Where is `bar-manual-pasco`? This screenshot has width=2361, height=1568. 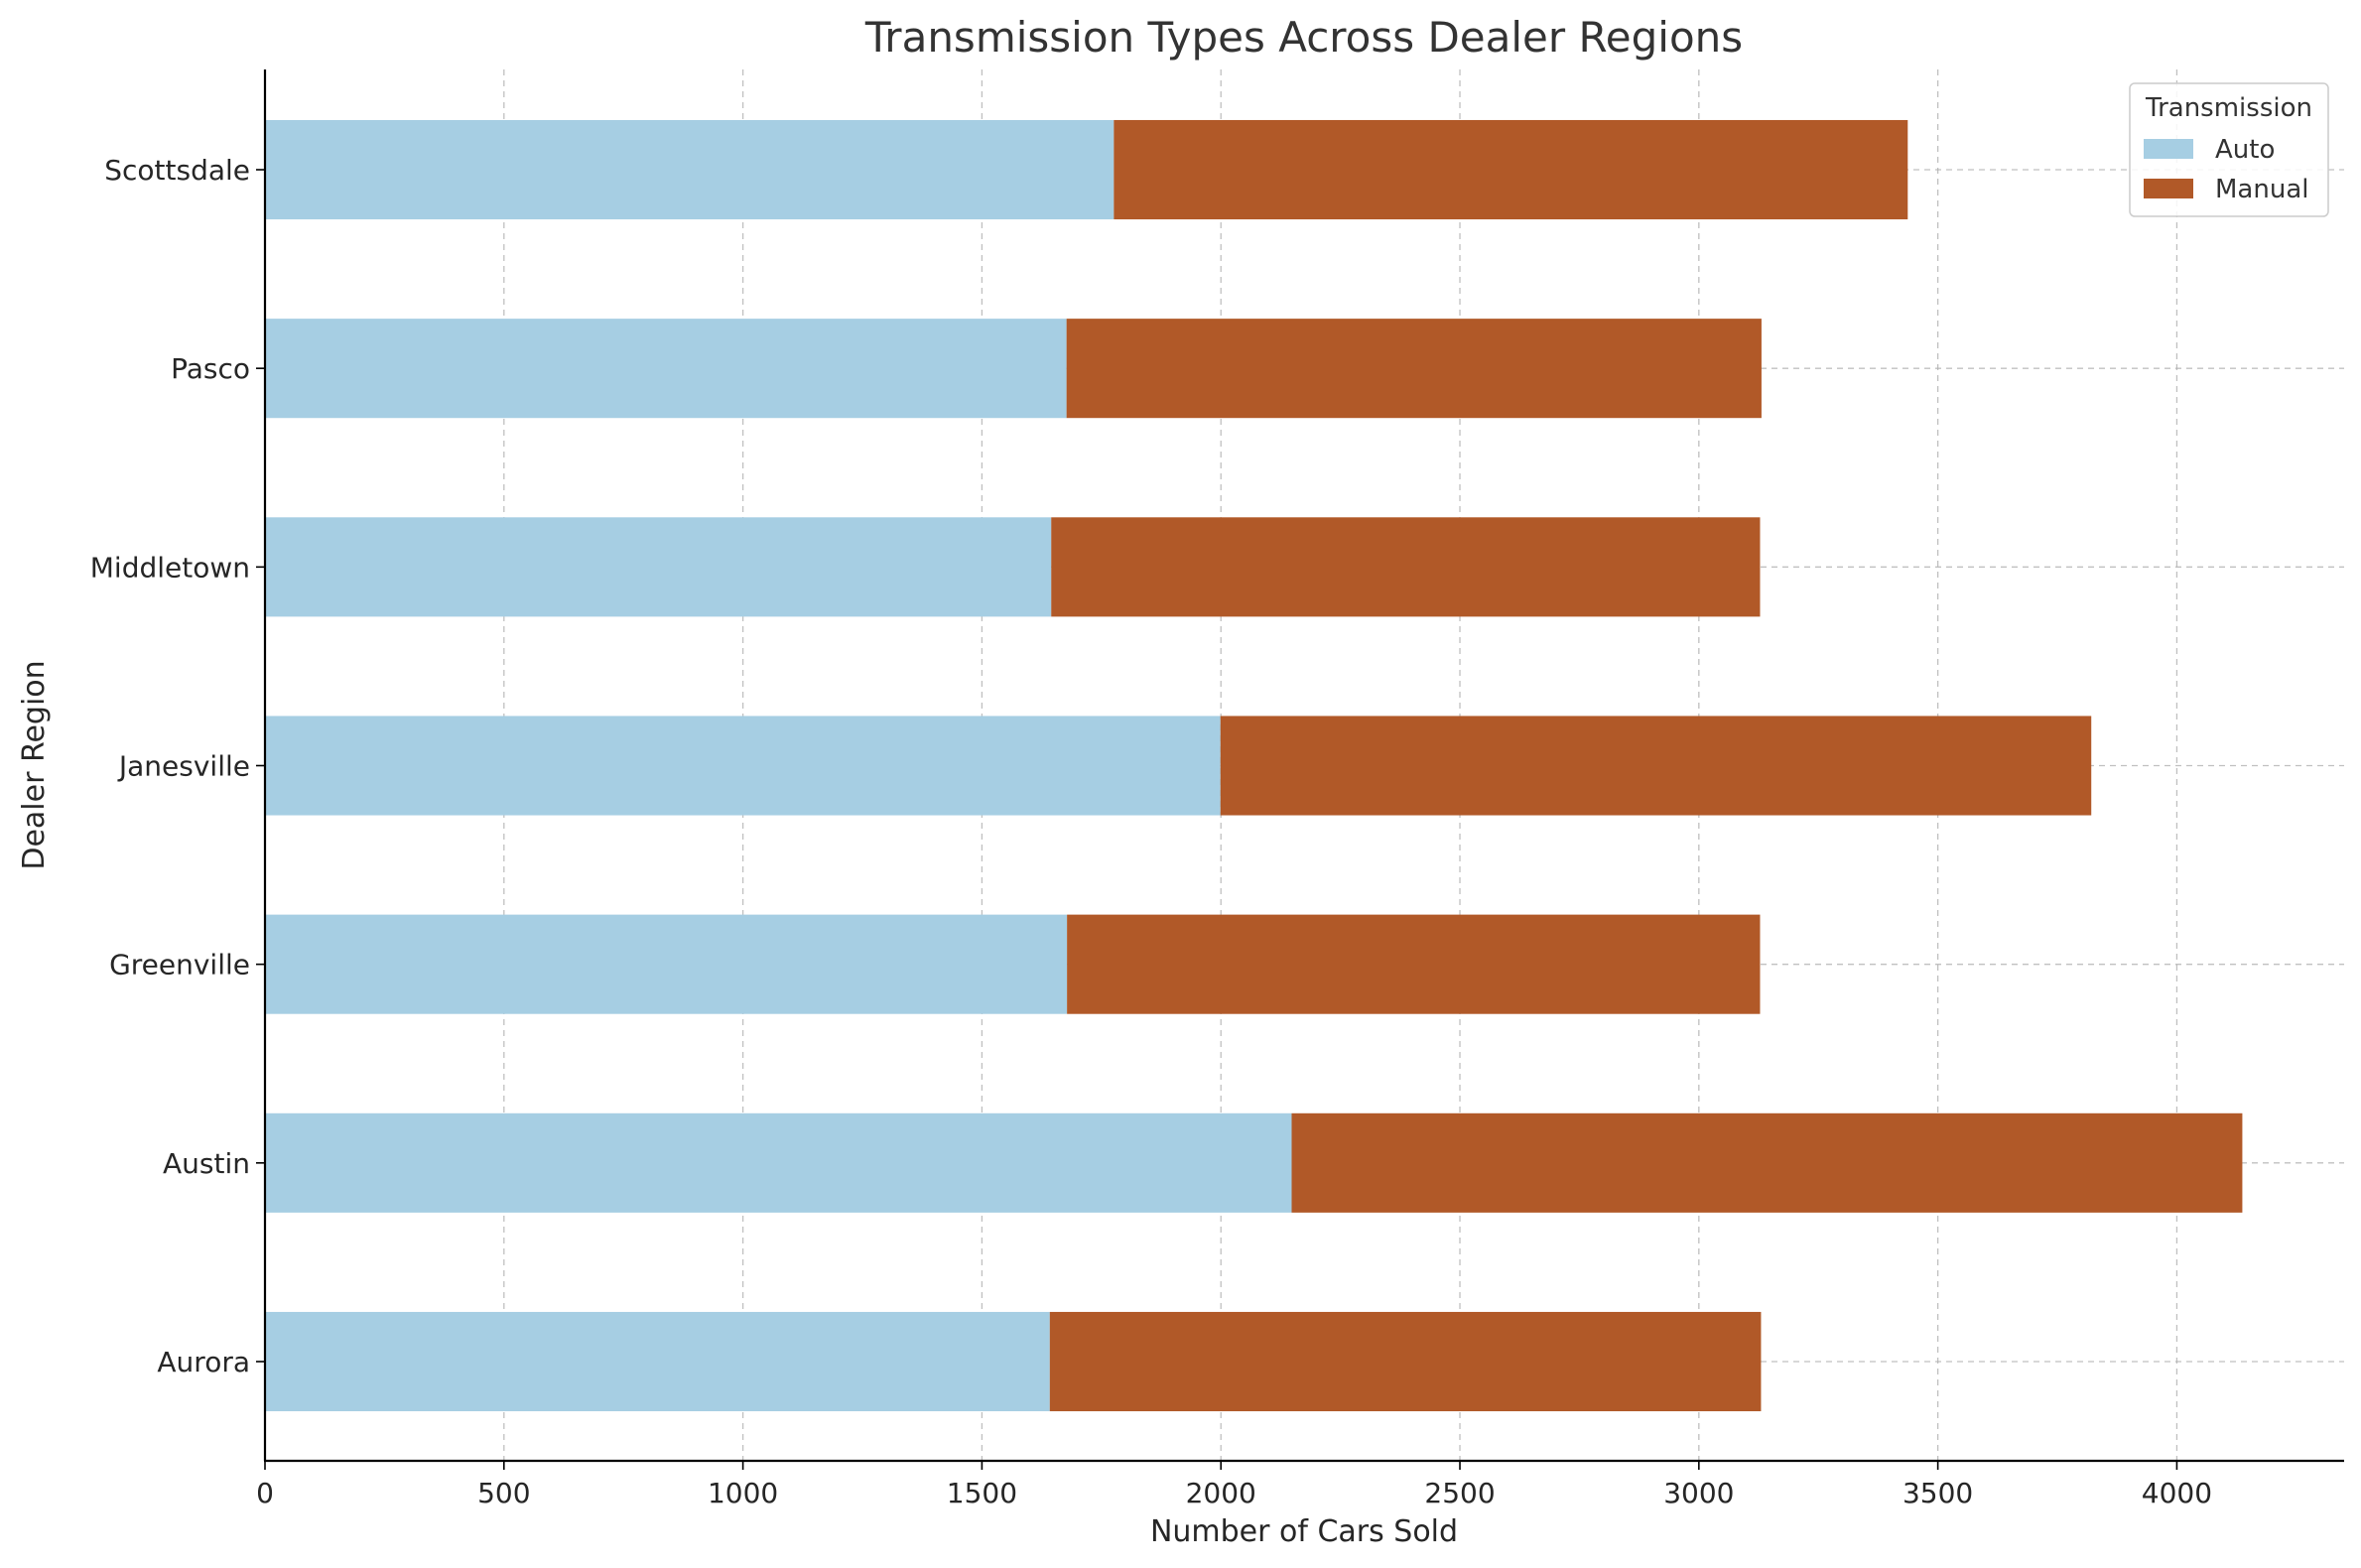
bar-manual-pasco is located at coordinates (1414, 369).